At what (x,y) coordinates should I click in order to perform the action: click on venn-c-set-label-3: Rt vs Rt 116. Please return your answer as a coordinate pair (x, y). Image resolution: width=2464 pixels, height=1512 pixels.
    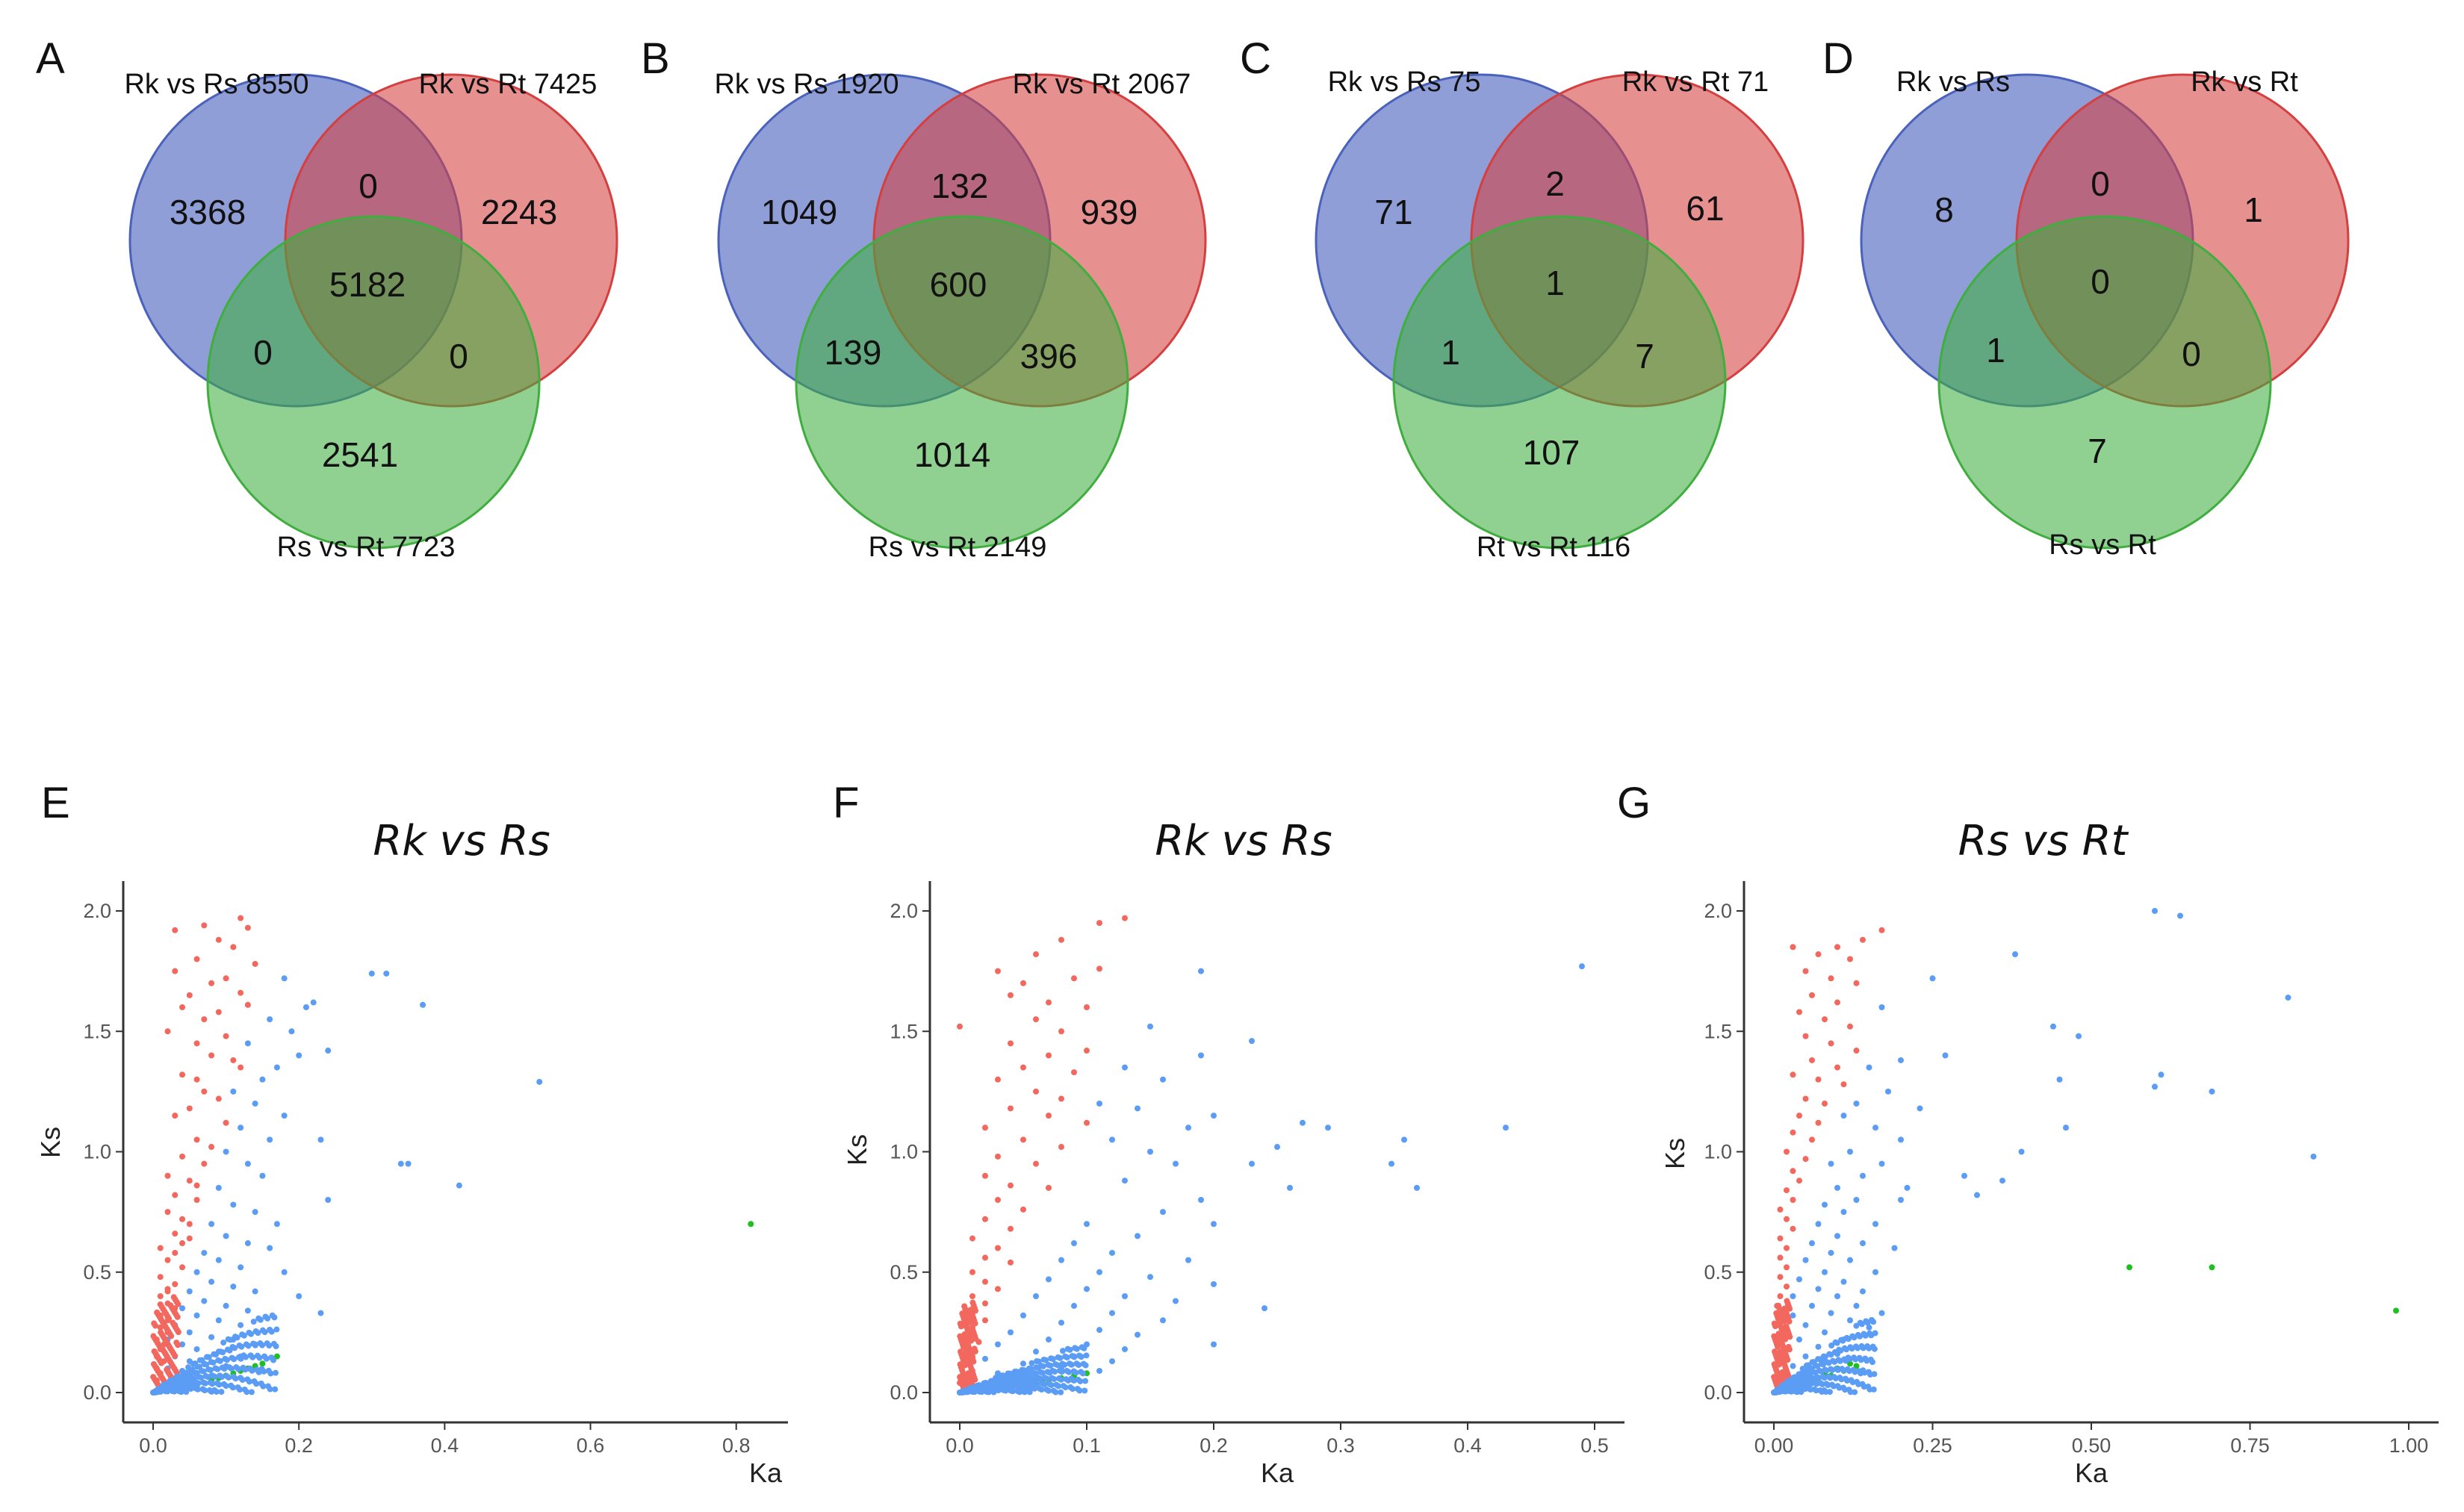
    Looking at the image, I should click on (1553, 547).